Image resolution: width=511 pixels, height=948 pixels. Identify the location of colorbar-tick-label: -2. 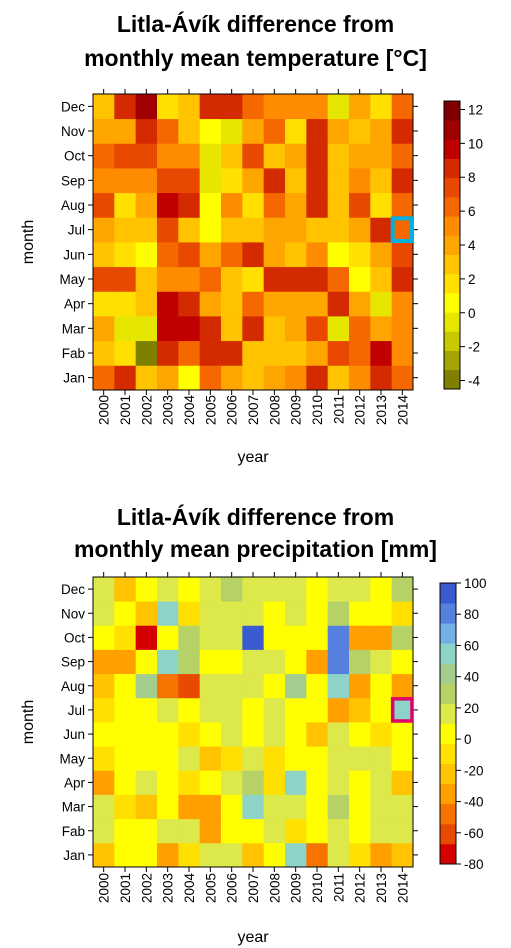
(474, 347).